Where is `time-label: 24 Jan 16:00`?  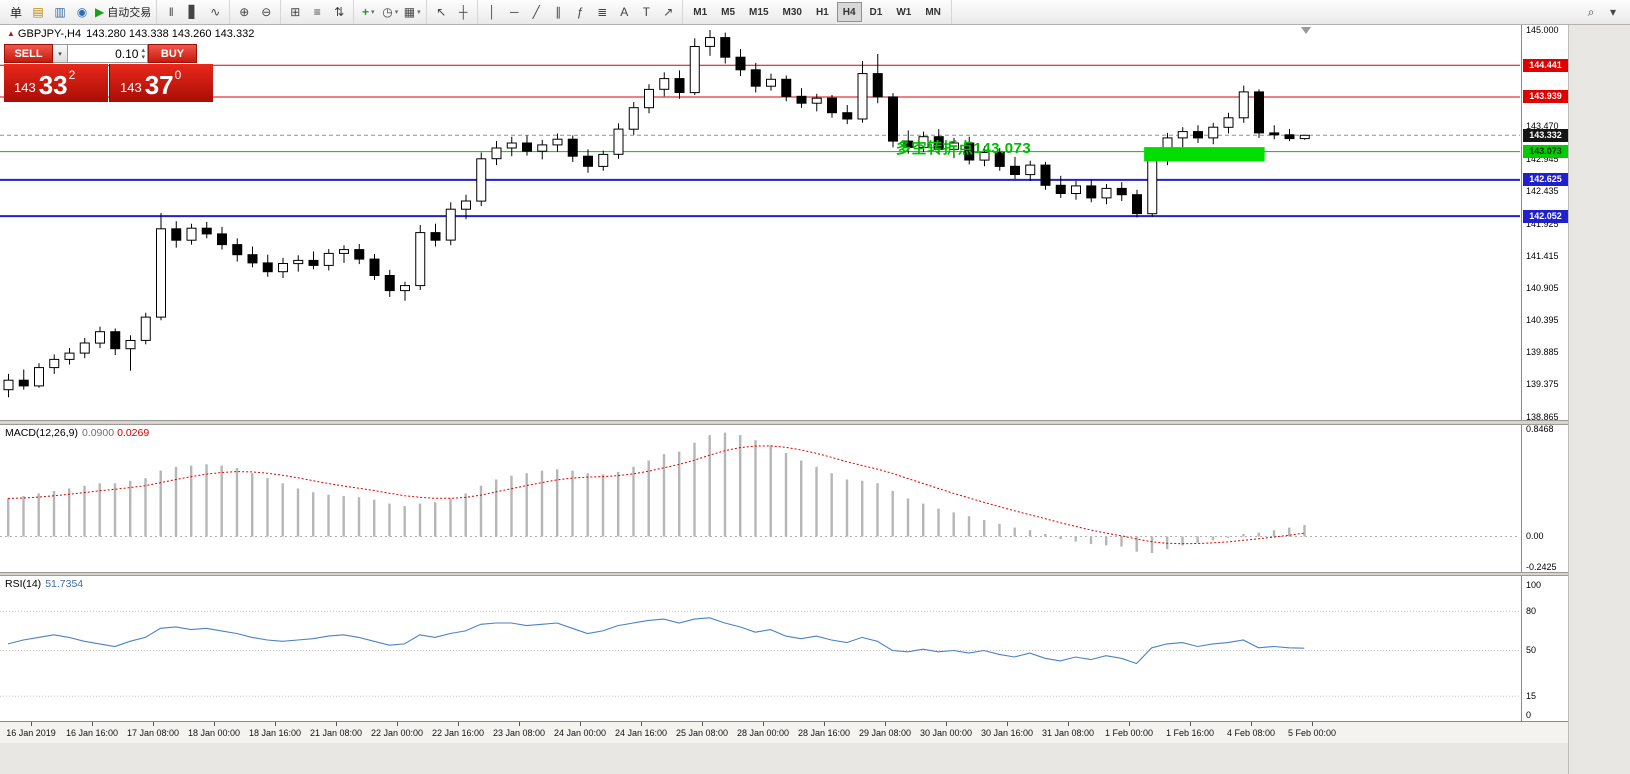
time-label: 24 Jan 16:00 is located at coordinates (641, 733).